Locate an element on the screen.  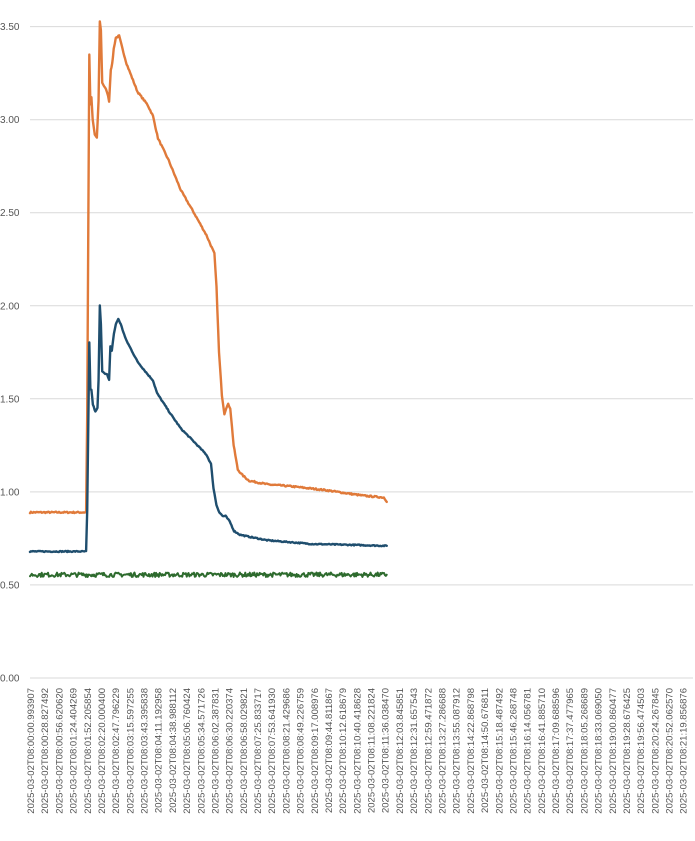
x-tick-label: 2025-03-02T08:01:24.404269 is located at coordinates (74, 751).